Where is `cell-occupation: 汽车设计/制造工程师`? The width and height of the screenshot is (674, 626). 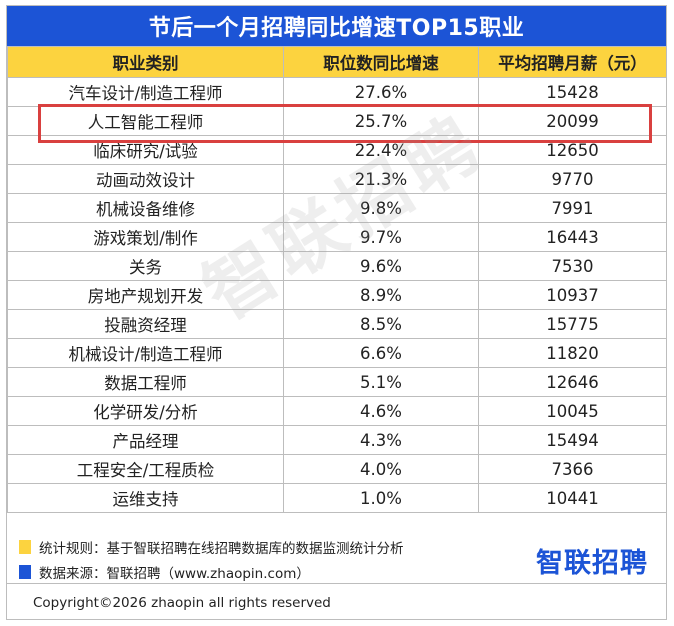 cell-occupation: 汽车设计/制造工程师 is located at coordinates (145, 92).